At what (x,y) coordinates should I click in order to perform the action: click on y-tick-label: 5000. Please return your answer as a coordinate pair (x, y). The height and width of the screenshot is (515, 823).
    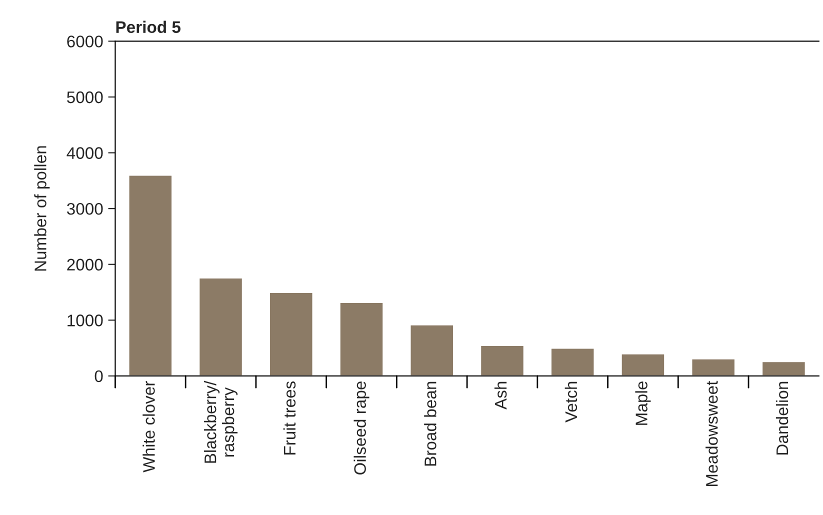
    Looking at the image, I should click on (85, 97).